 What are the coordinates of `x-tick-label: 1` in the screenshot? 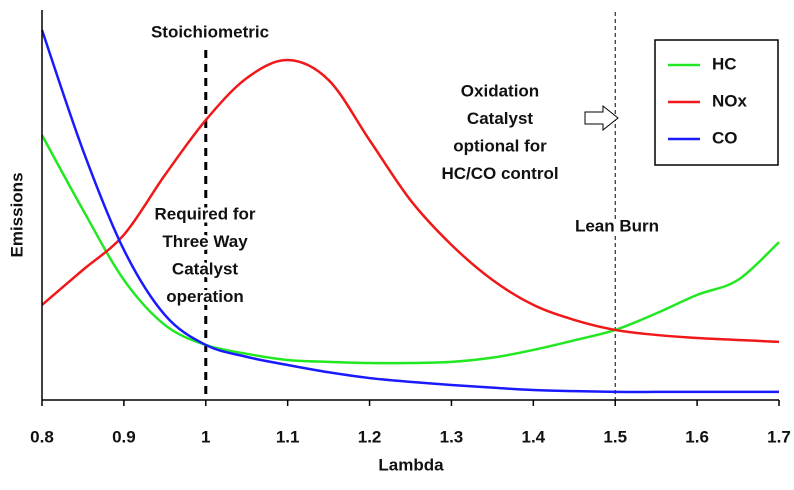 It's located at (205, 436).